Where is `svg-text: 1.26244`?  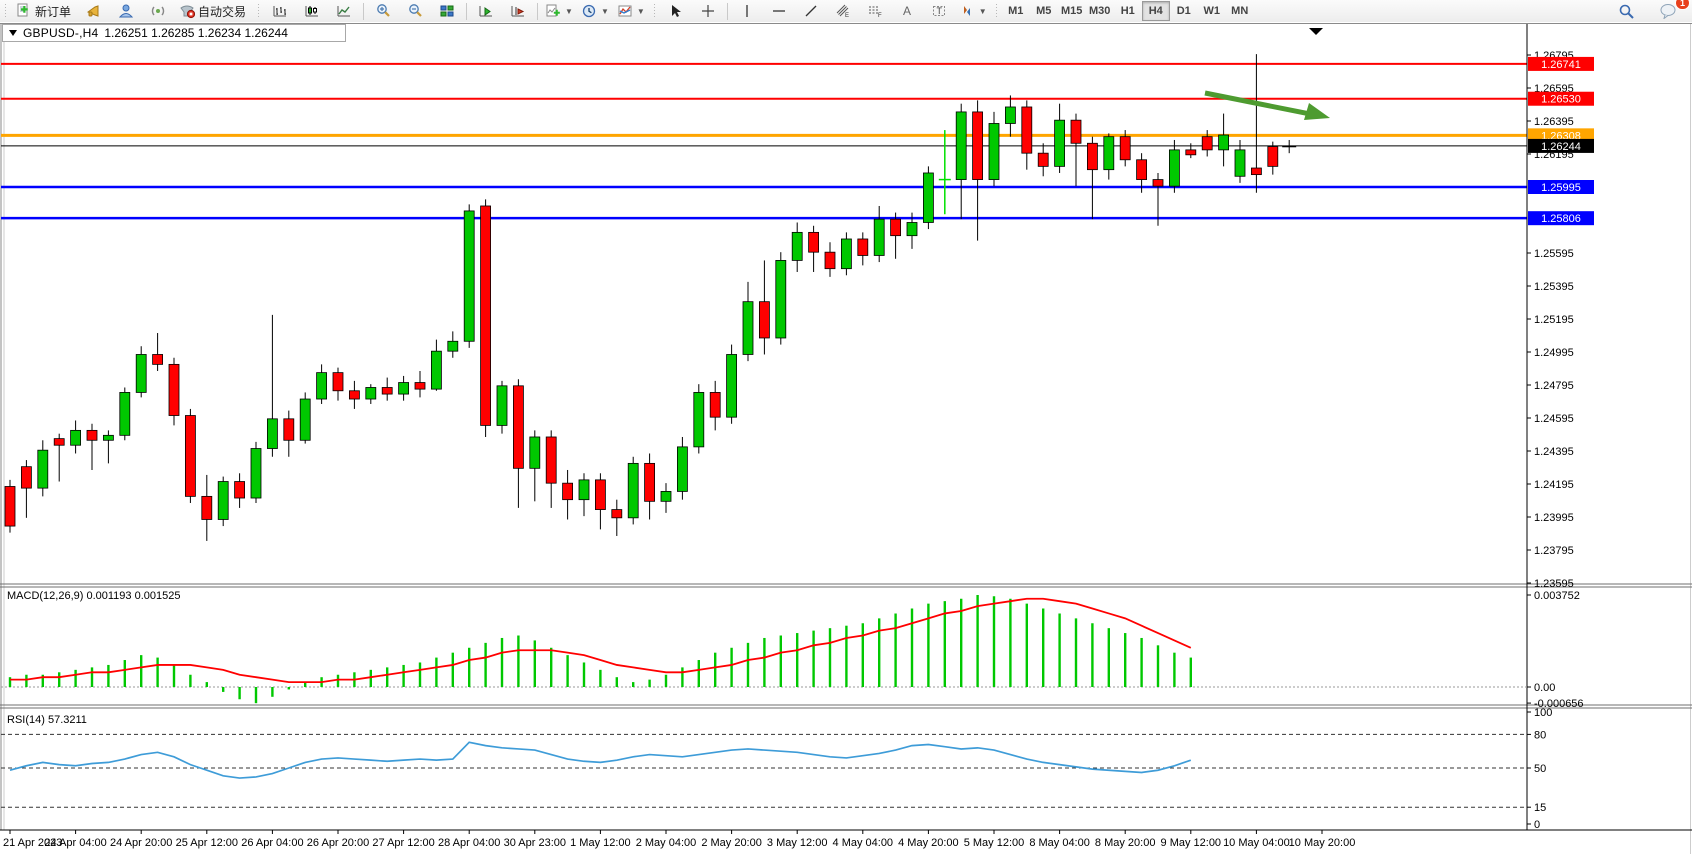 svg-text: 1.26244 is located at coordinates (1561, 147).